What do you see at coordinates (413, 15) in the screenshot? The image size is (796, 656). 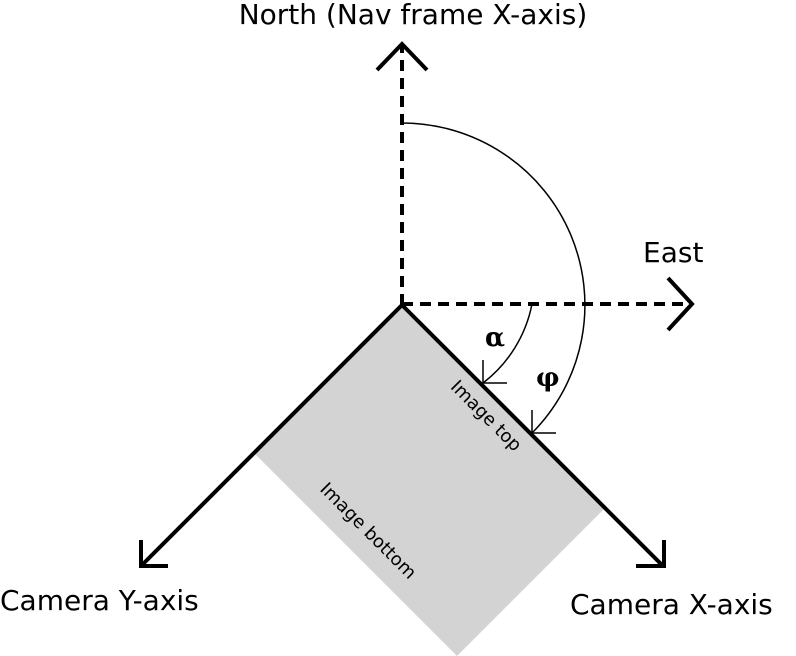 I see `north-label: North (Nav frame X-axis)` at bounding box center [413, 15].